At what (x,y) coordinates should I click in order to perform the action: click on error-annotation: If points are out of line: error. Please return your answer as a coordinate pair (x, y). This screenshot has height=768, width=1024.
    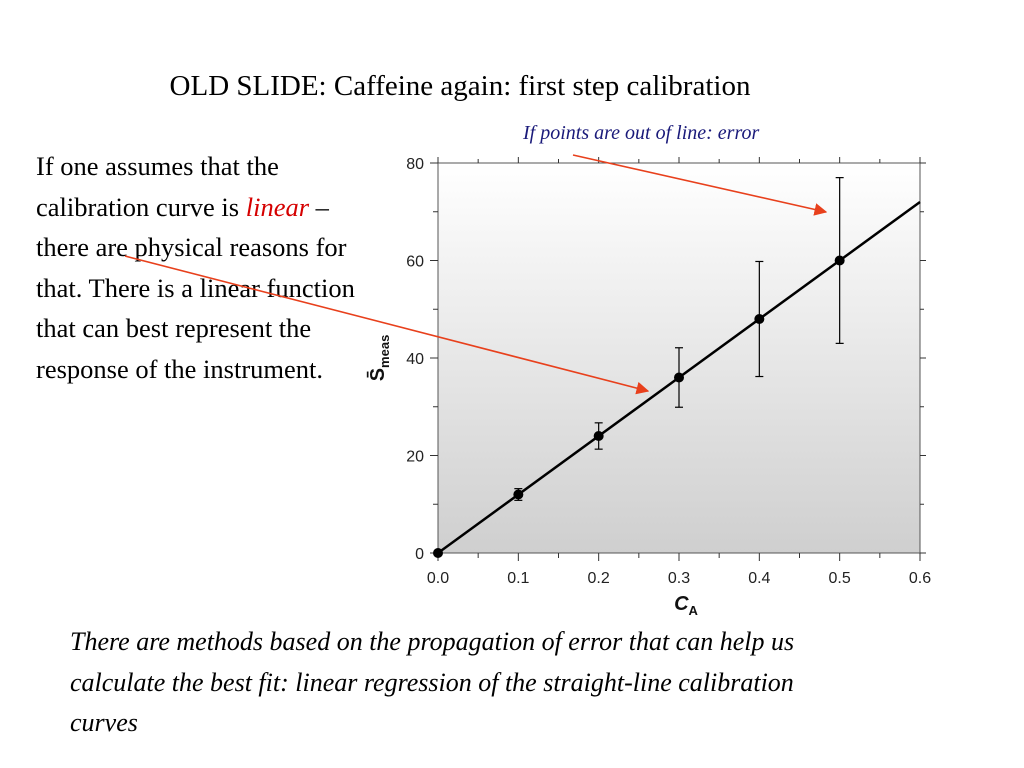
    Looking at the image, I should click on (641, 133).